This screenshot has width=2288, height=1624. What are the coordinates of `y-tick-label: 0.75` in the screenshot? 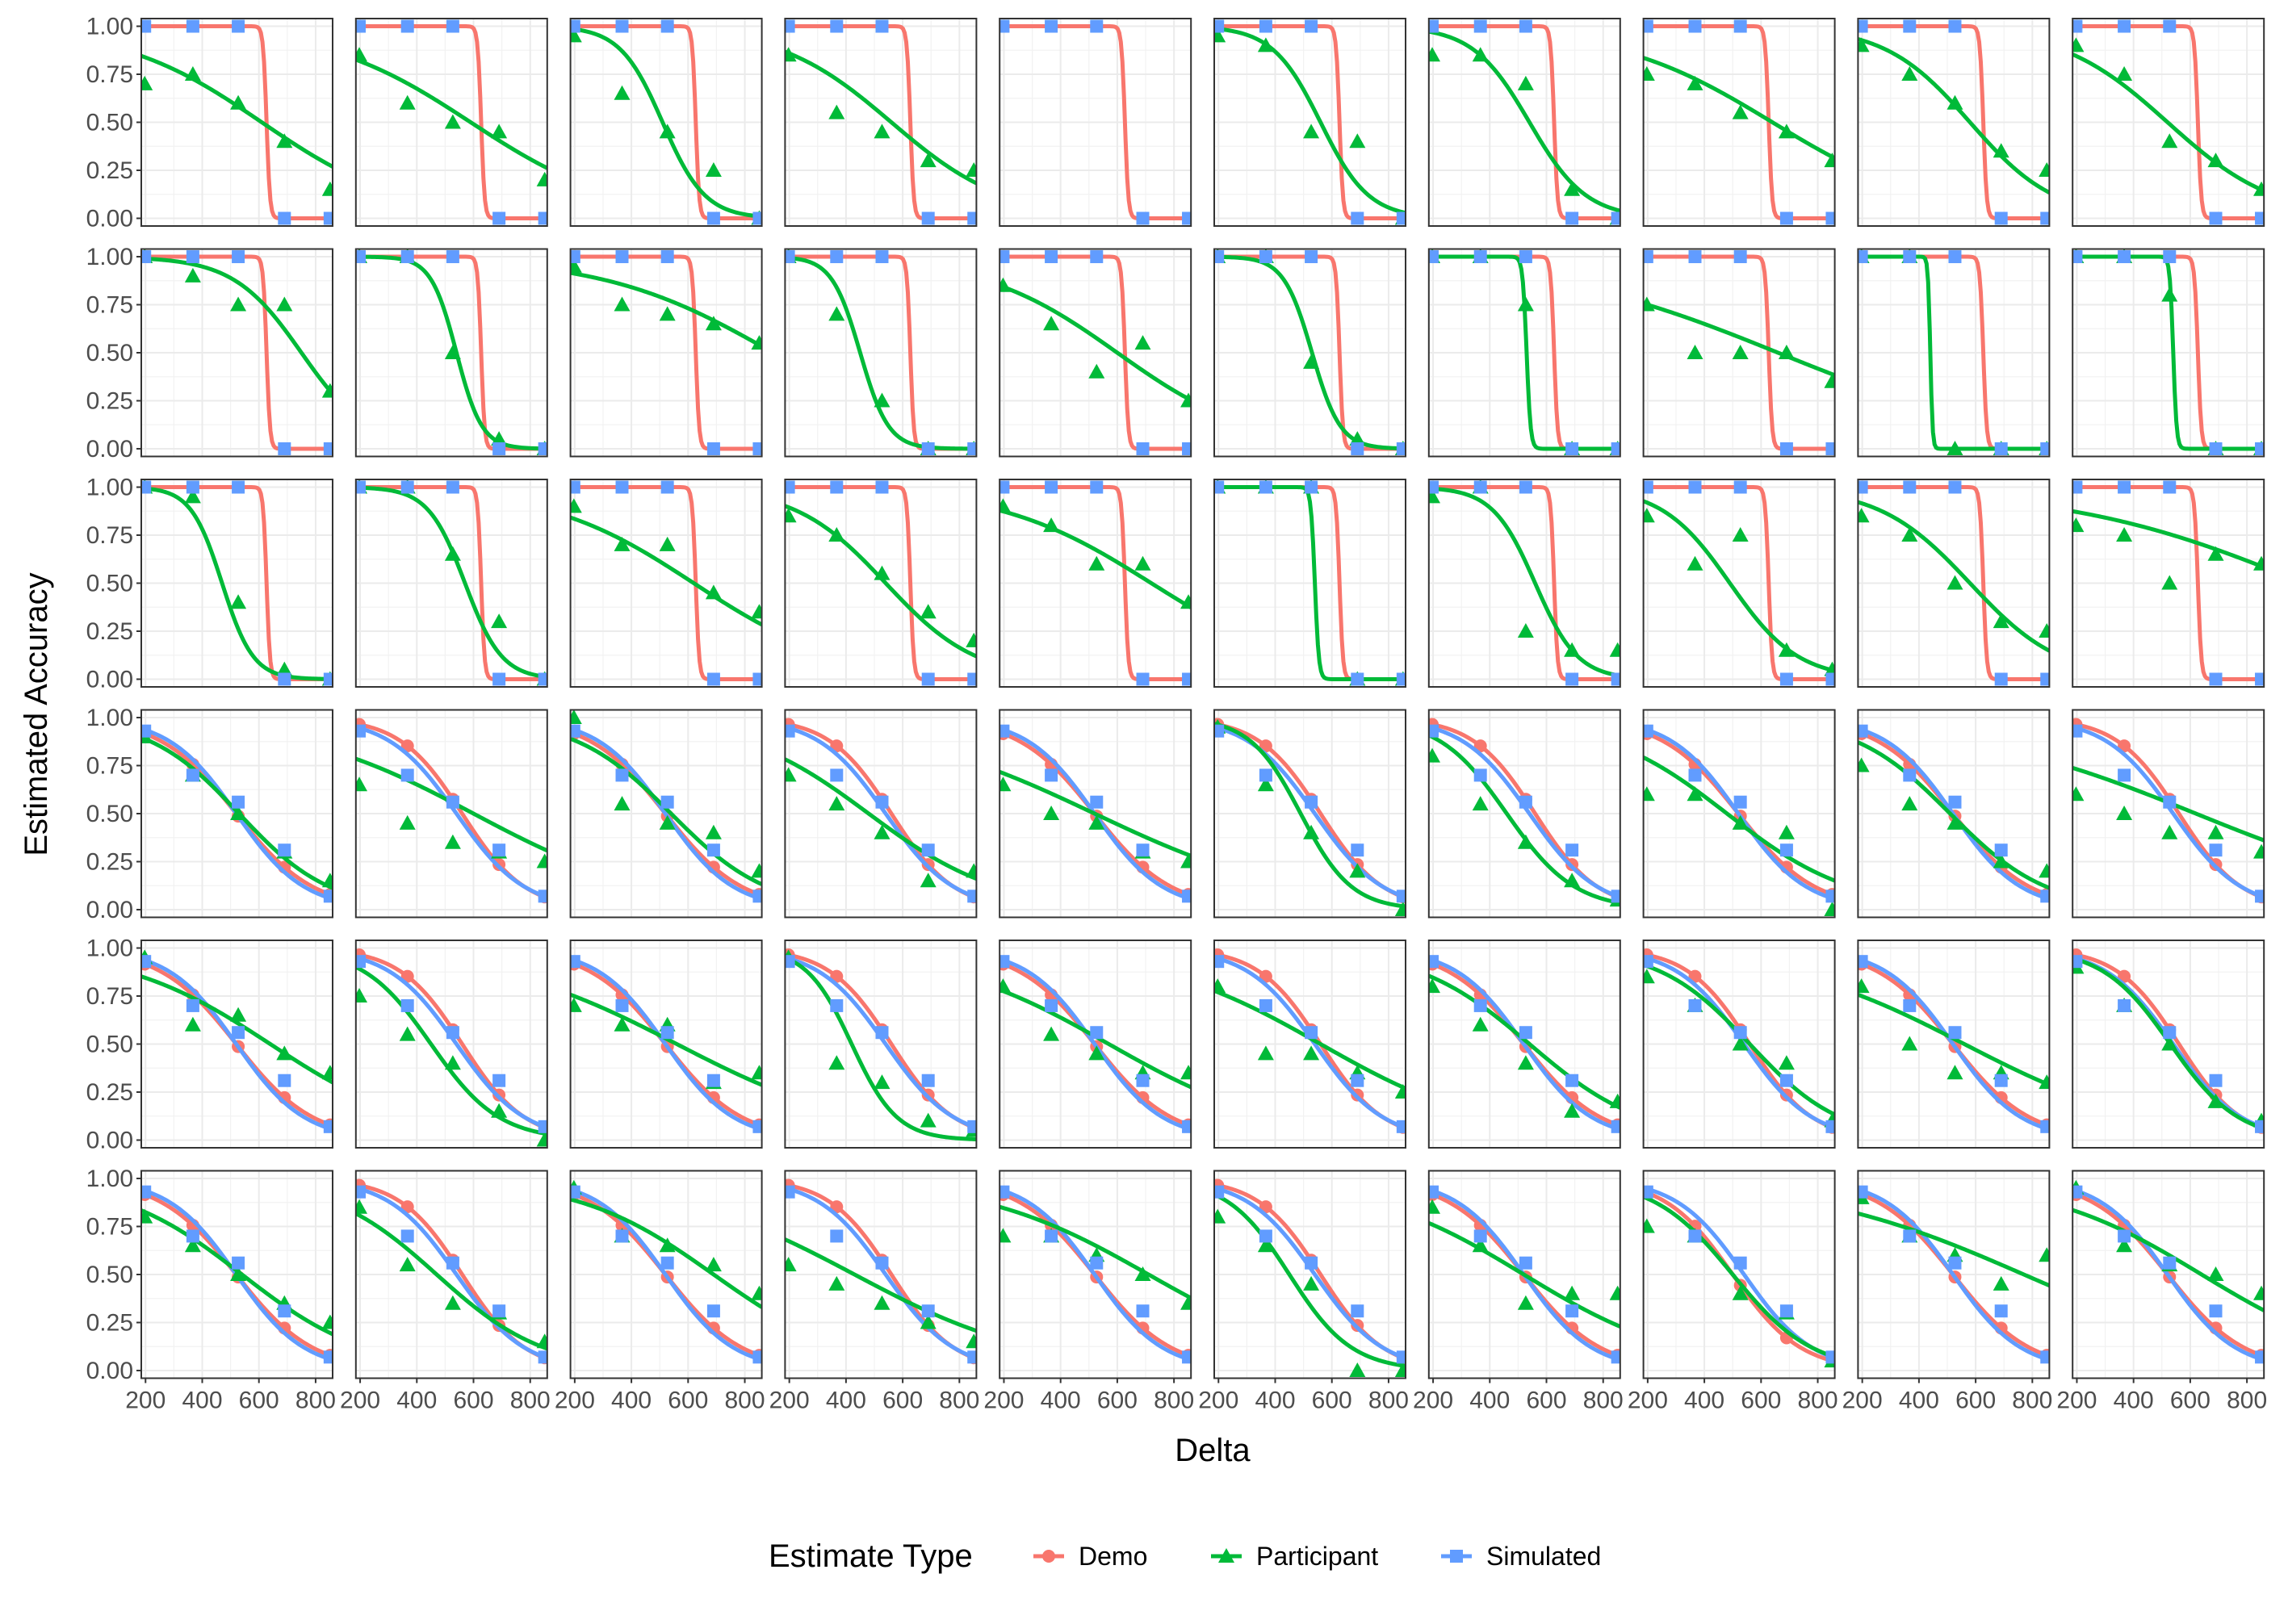 It's located at (109, 996).